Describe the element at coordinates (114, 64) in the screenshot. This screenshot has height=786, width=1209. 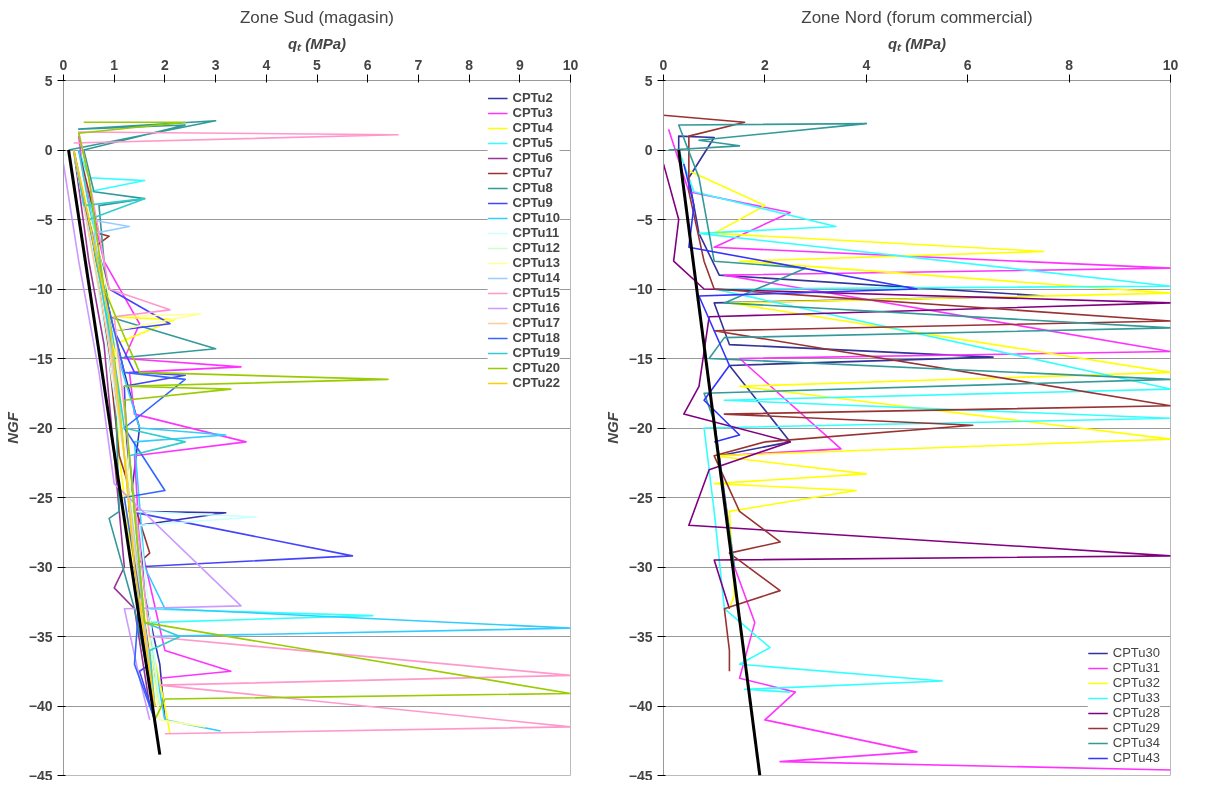
I see `x-tick-label: 1` at that location.